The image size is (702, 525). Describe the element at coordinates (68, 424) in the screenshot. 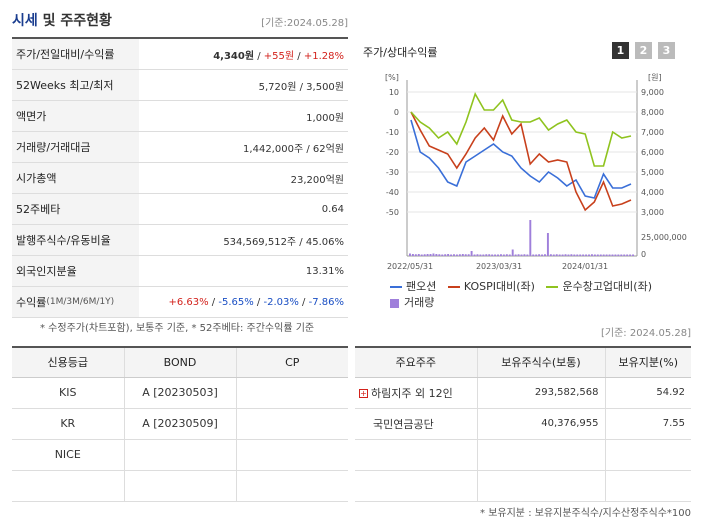

I see `agency-cell: KR` at that location.